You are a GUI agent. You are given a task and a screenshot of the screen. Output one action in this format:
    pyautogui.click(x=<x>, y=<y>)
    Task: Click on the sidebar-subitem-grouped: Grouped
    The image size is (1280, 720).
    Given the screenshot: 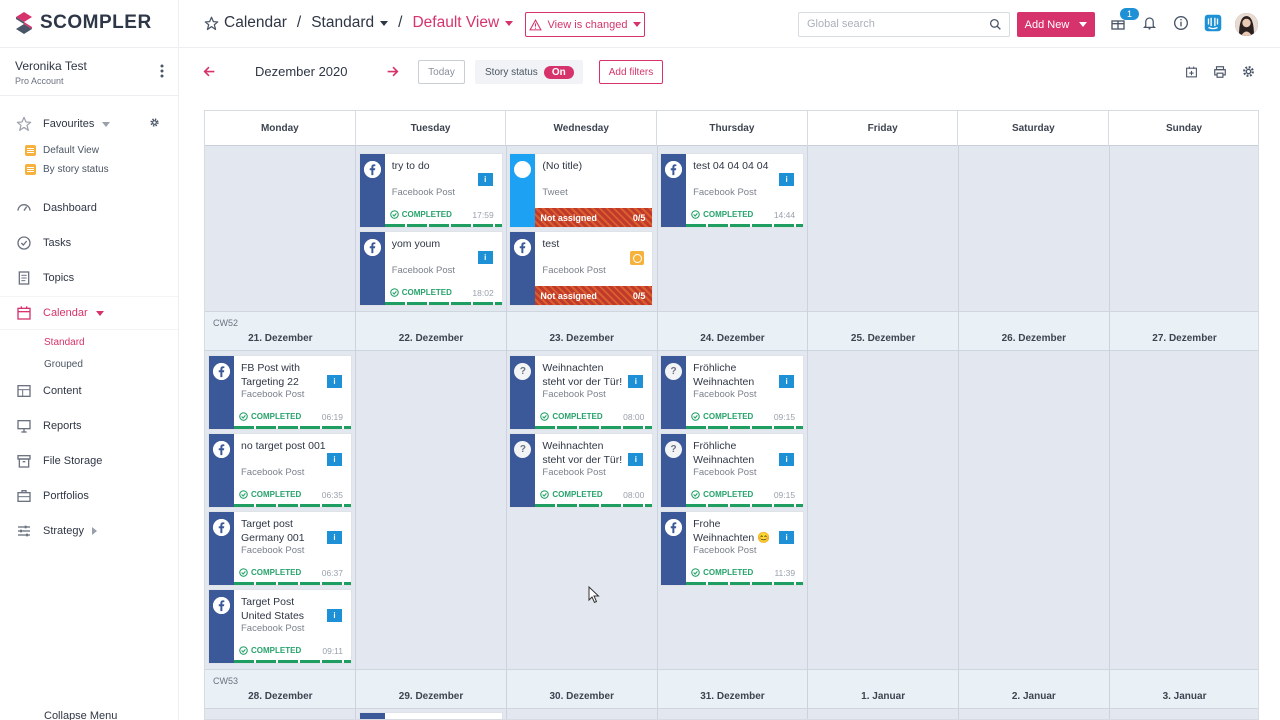 What is the action you would take?
    pyautogui.click(x=63, y=364)
    